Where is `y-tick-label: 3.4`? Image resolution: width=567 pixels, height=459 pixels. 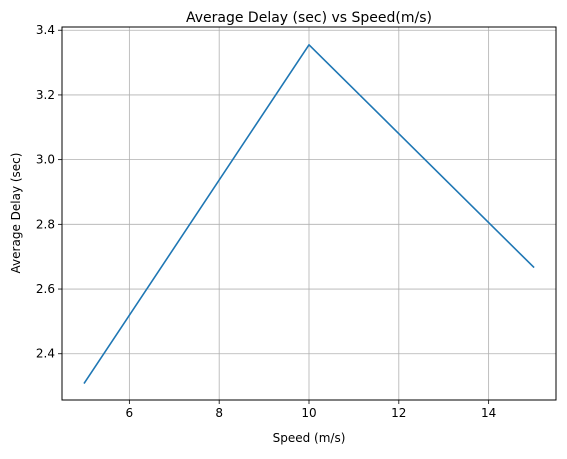 y-tick-label: 3.4 is located at coordinates (45, 30).